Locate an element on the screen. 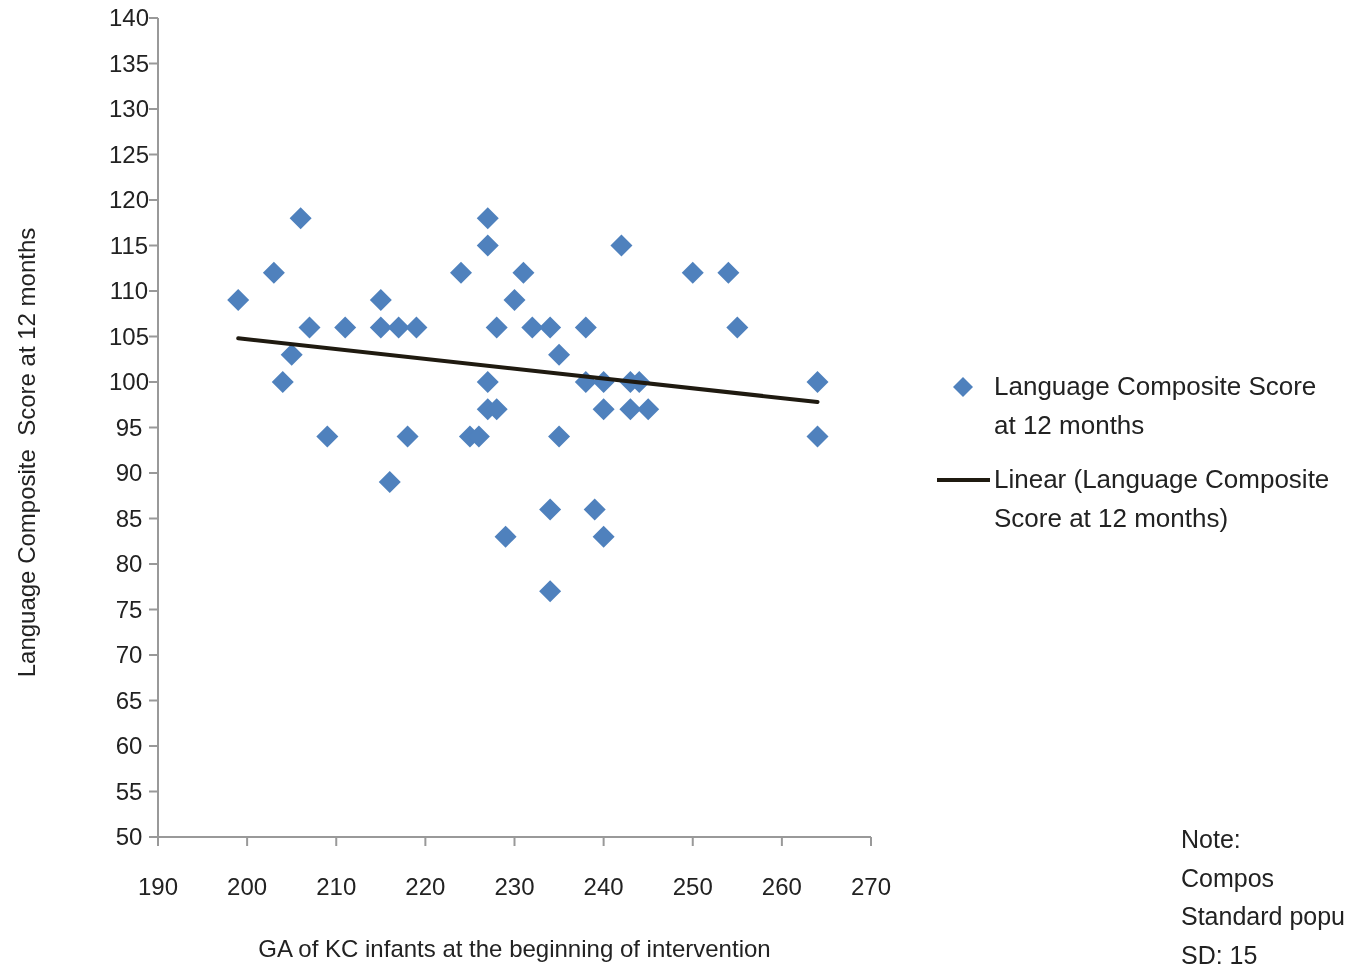 This screenshot has height=968, width=1368. x-tick-label: 260 is located at coordinates (781, 886).